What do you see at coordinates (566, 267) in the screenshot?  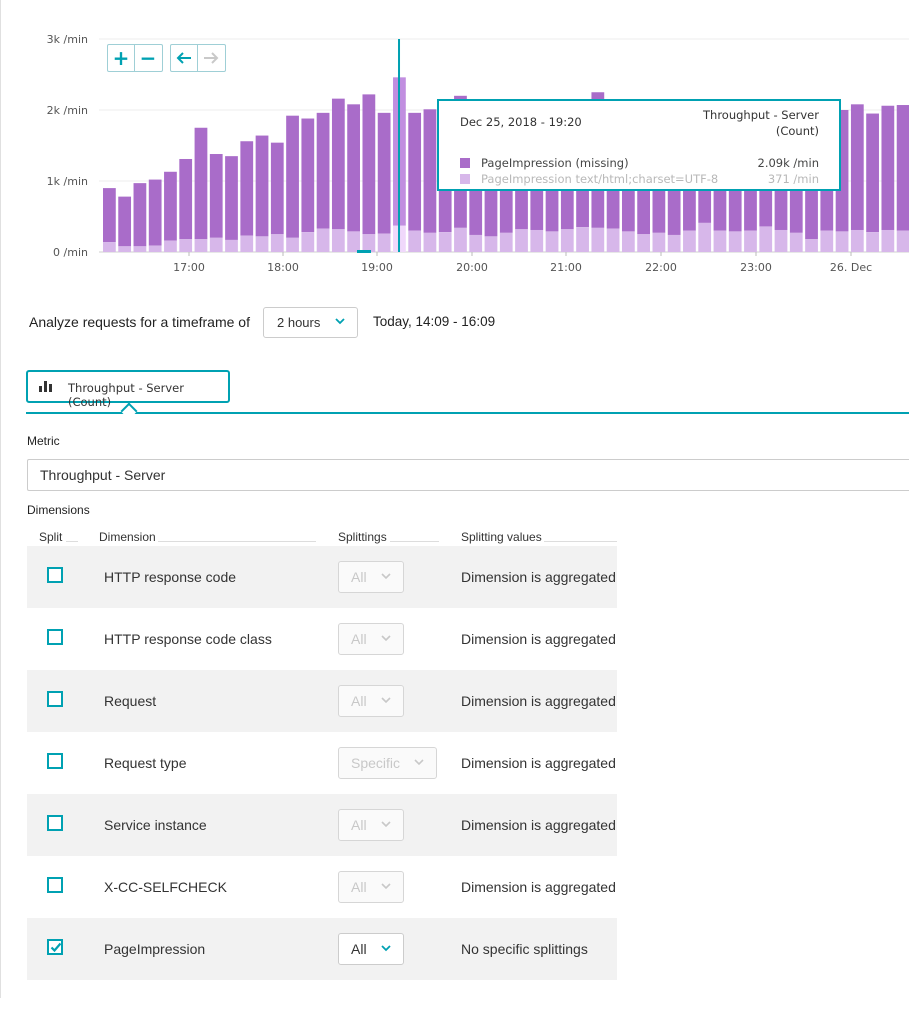 I see `x-tick-label: 21:00` at bounding box center [566, 267].